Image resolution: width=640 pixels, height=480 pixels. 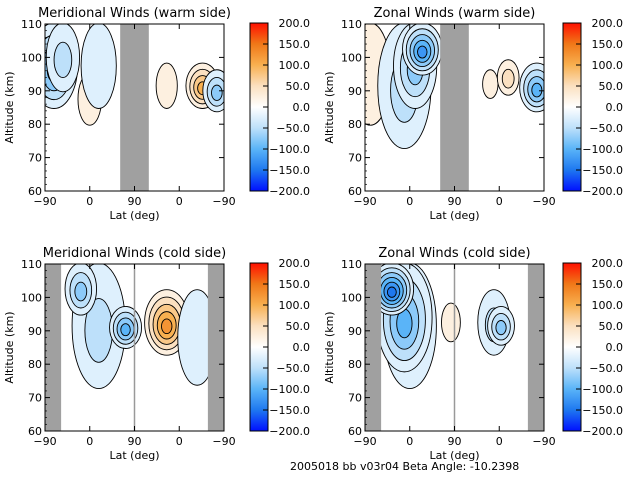 I want to click on footer-caption: 2005018 bb v03r04 Beta Angle: -10.2398, so click(x=404, y=466).